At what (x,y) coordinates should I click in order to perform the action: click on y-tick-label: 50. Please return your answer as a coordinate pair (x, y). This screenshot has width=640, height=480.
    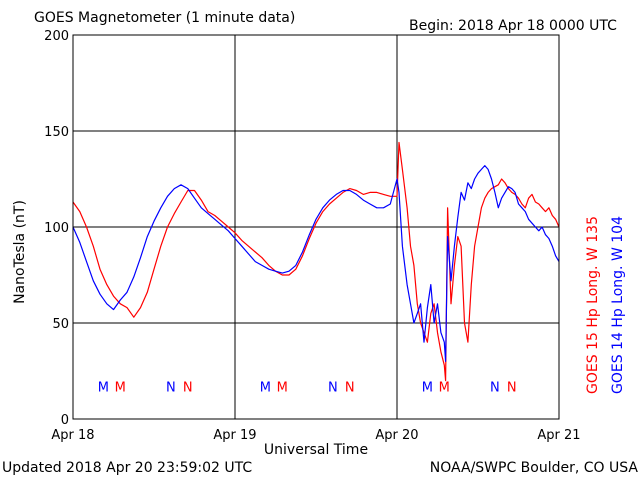
    Looking at the image, I should click on (60, 324).